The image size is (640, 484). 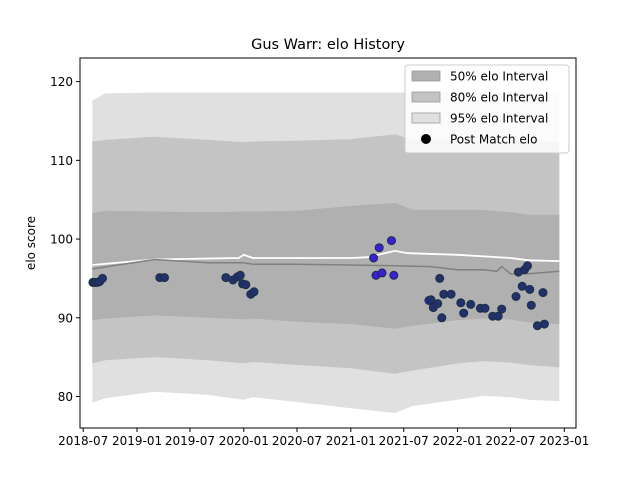 What do you see at coordinates (297, 441) in the screenshot?
I see `x-tick-label: 2020-07` at bounding box center [297, 441].